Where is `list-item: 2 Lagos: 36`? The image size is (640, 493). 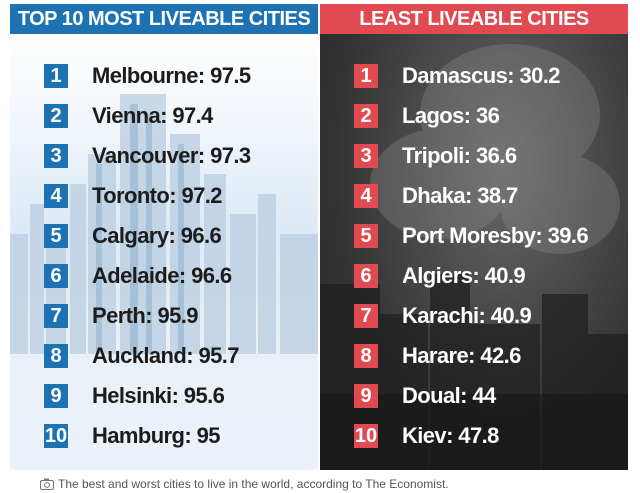
list-item: 2 Lagos: 36 is located at coordinates (474, 116).